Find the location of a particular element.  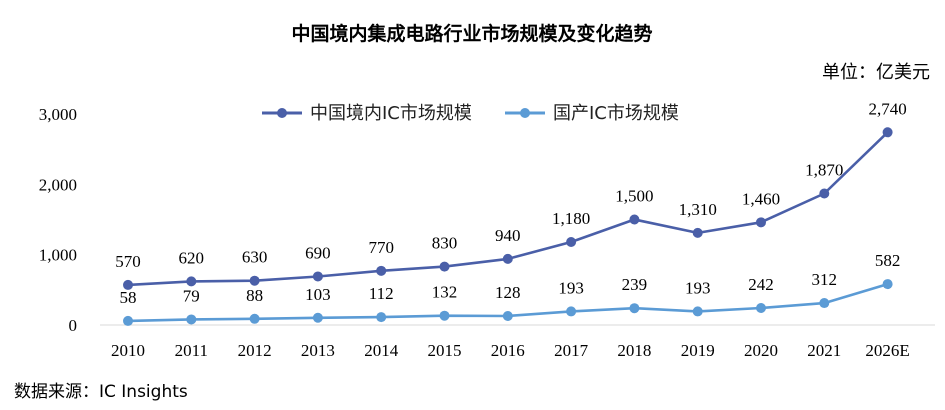

x-tick-label: 2014 is located at coordinates (381, 350).